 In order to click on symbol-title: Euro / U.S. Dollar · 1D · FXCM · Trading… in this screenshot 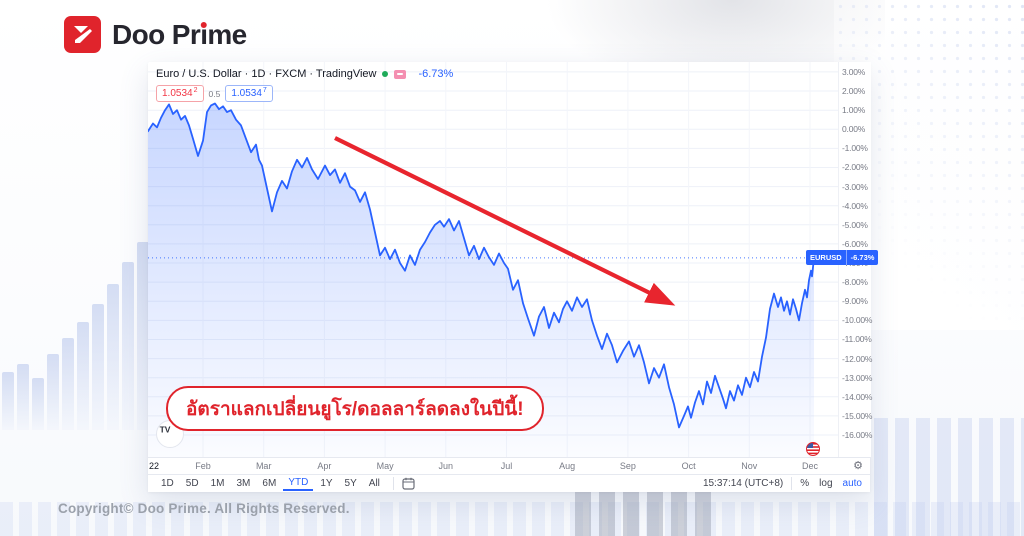, I will do `click(266, 74)`.